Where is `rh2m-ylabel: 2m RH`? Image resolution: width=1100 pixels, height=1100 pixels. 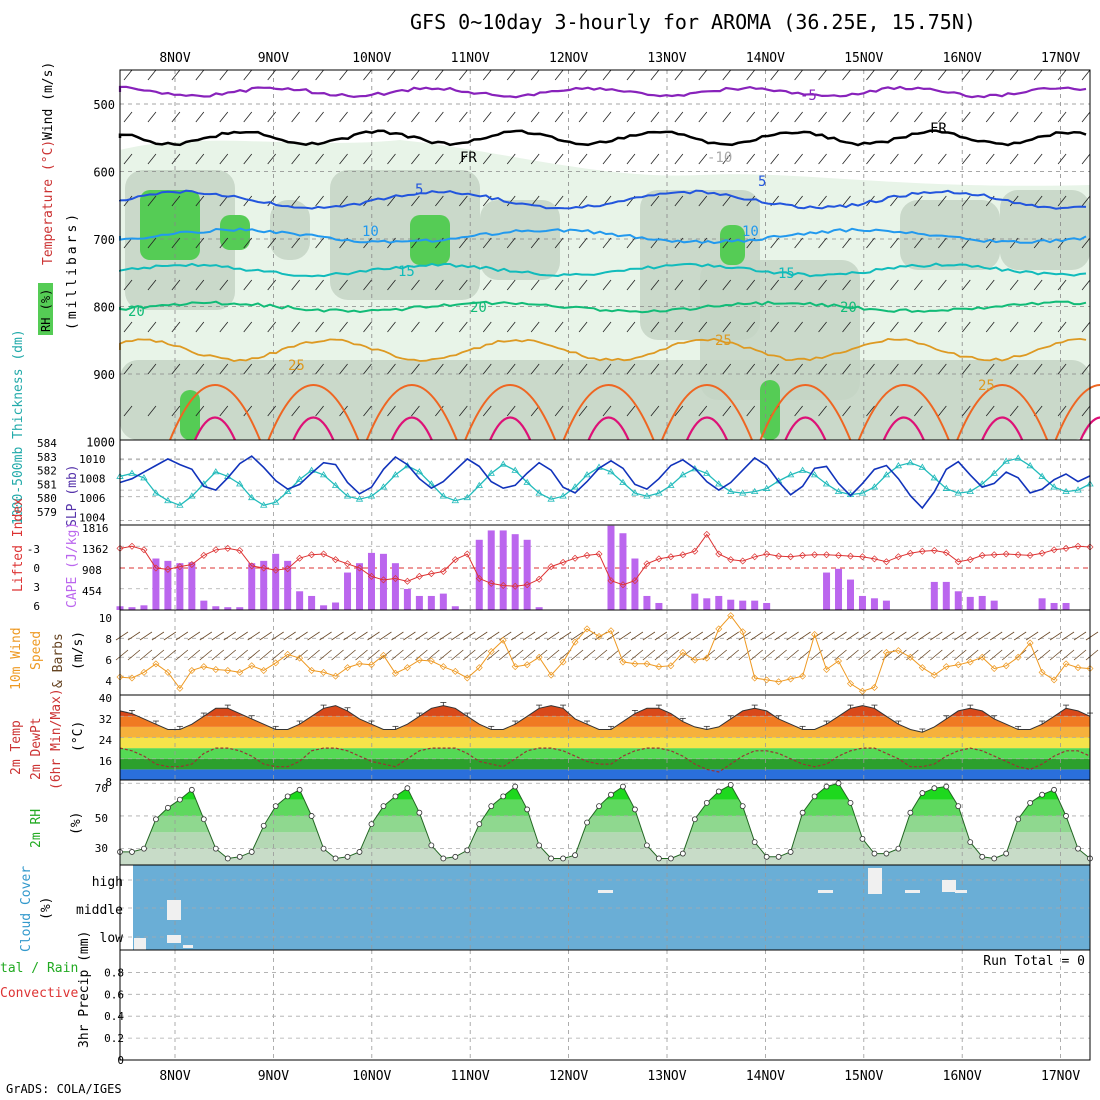
rh2m-ylabel: 2m RH is located at coordinates (36, 828).